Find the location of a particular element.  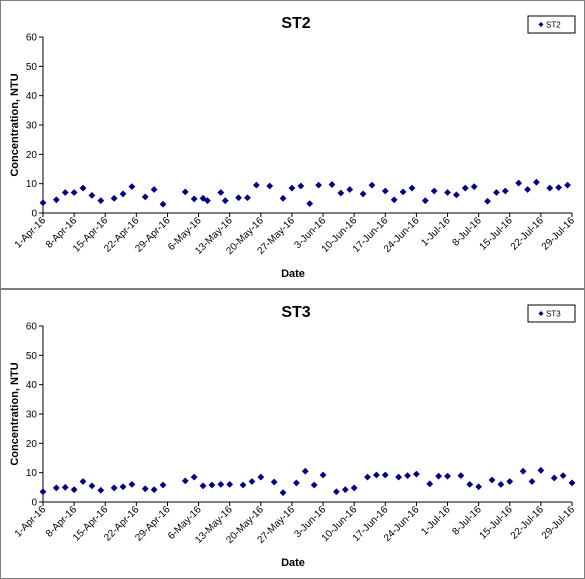

series-st2 is located at coordinates (305, 193).